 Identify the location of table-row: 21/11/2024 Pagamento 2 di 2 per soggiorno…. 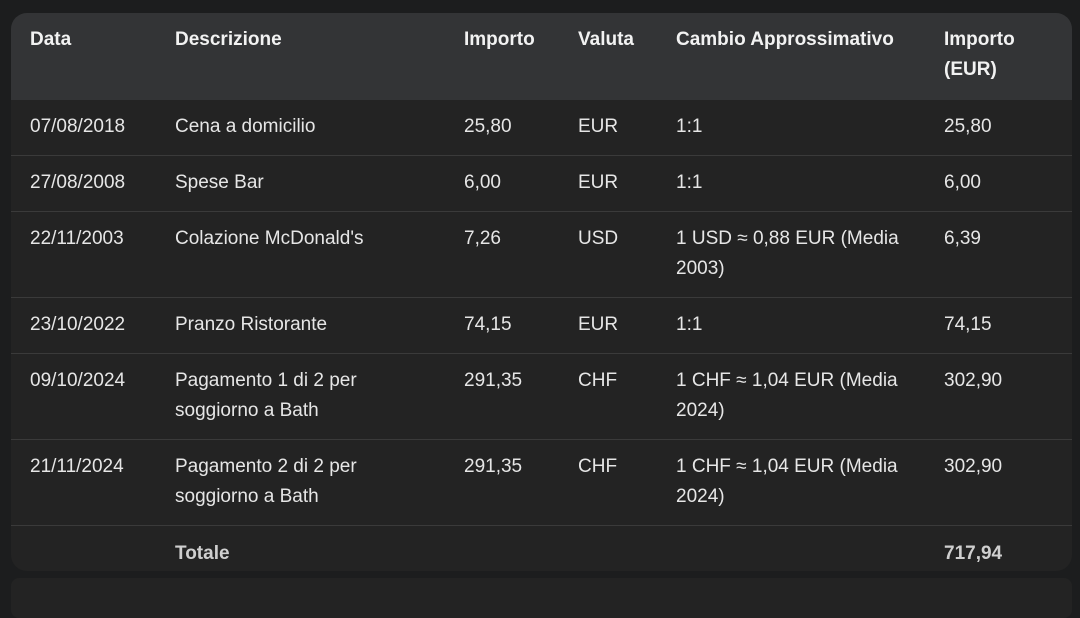
(541, 482).